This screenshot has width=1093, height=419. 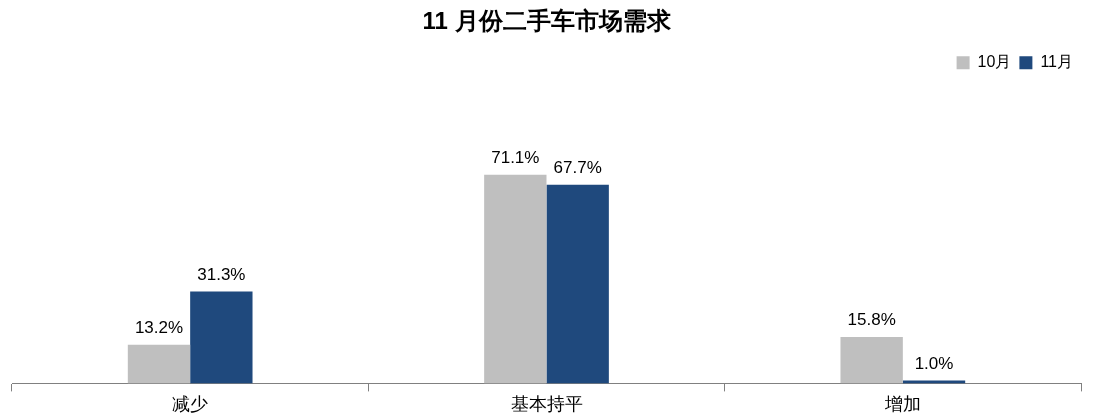 I want to click on chart-title: 11 月份二手车市场需求, so click(x=547, y=21).